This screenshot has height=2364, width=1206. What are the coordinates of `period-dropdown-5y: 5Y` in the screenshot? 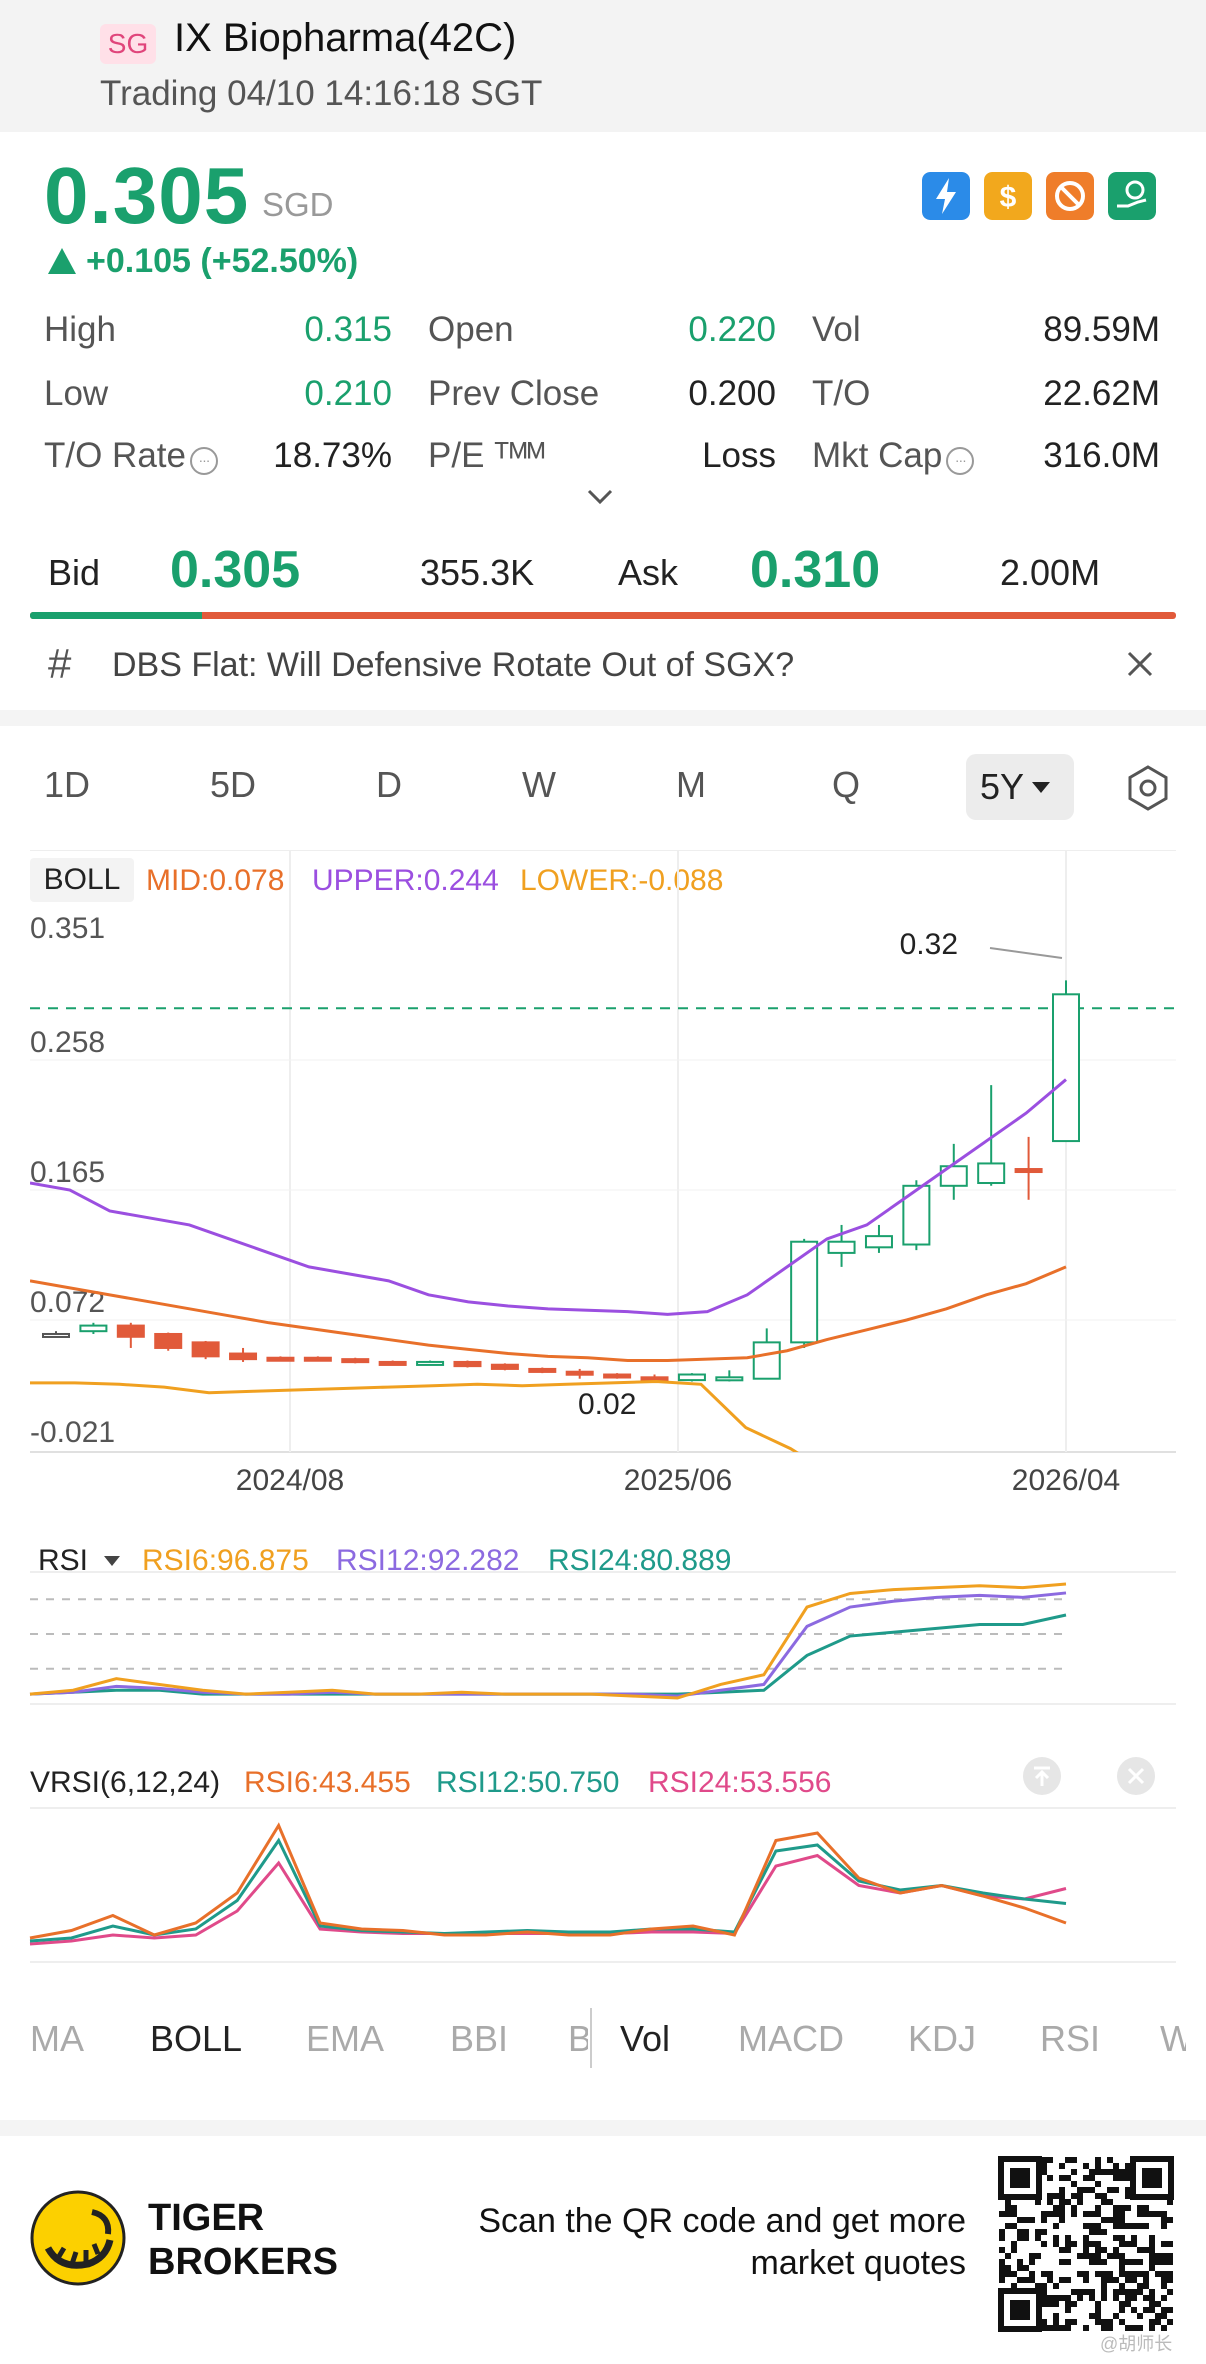 It's located at (1020, 787).